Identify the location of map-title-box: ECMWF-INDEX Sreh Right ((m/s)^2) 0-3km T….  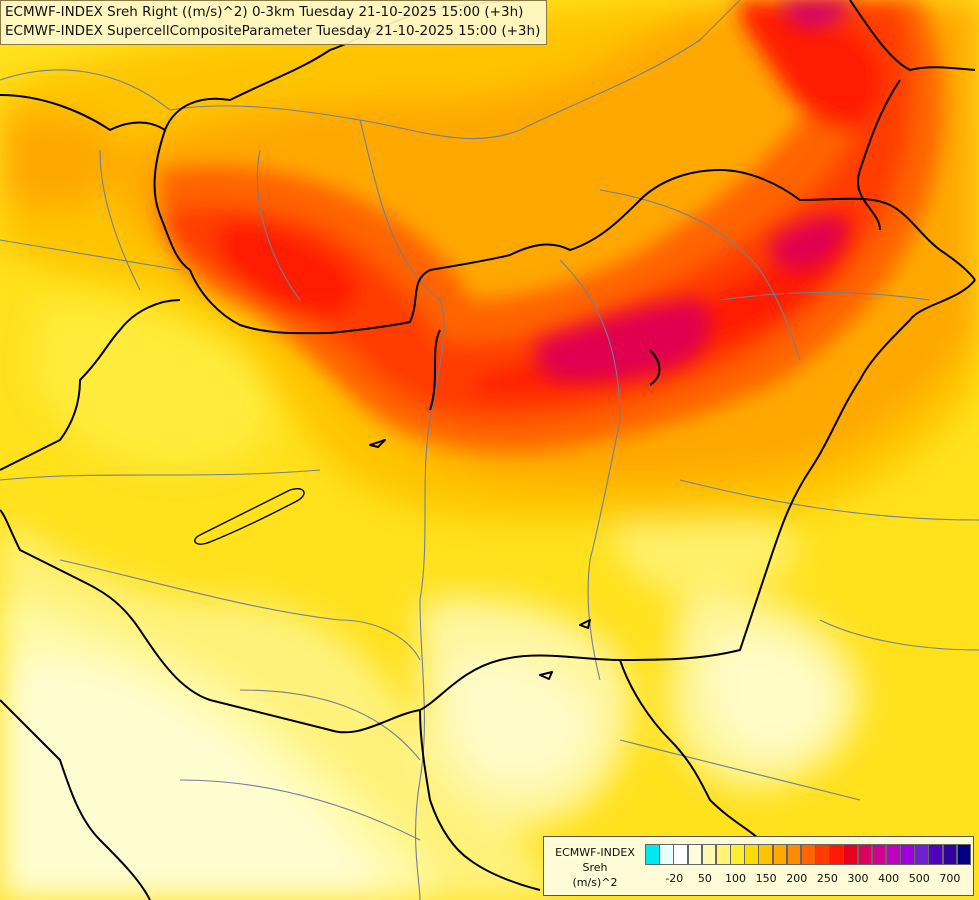
(274, 22).